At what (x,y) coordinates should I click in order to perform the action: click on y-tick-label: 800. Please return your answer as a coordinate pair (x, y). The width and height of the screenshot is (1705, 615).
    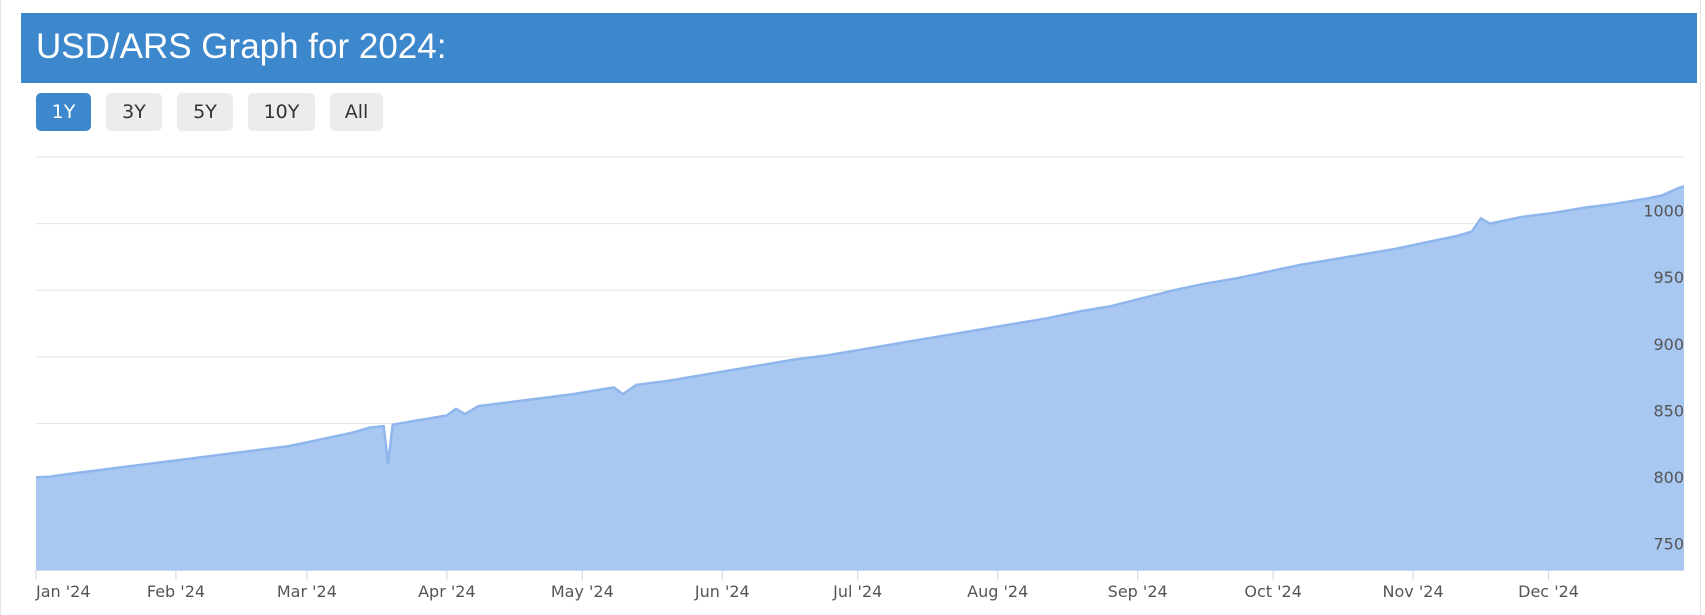
    Looking at the image, I should click on (1668, 477).